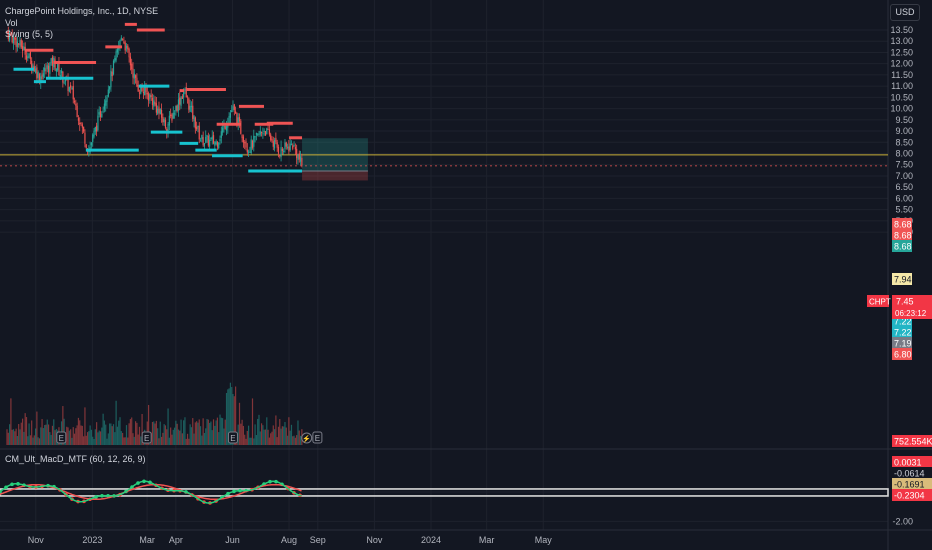  Describe the element at coordinates (904, 120) in the screenshot. I see `price-tick-label: 9.50` at that location.